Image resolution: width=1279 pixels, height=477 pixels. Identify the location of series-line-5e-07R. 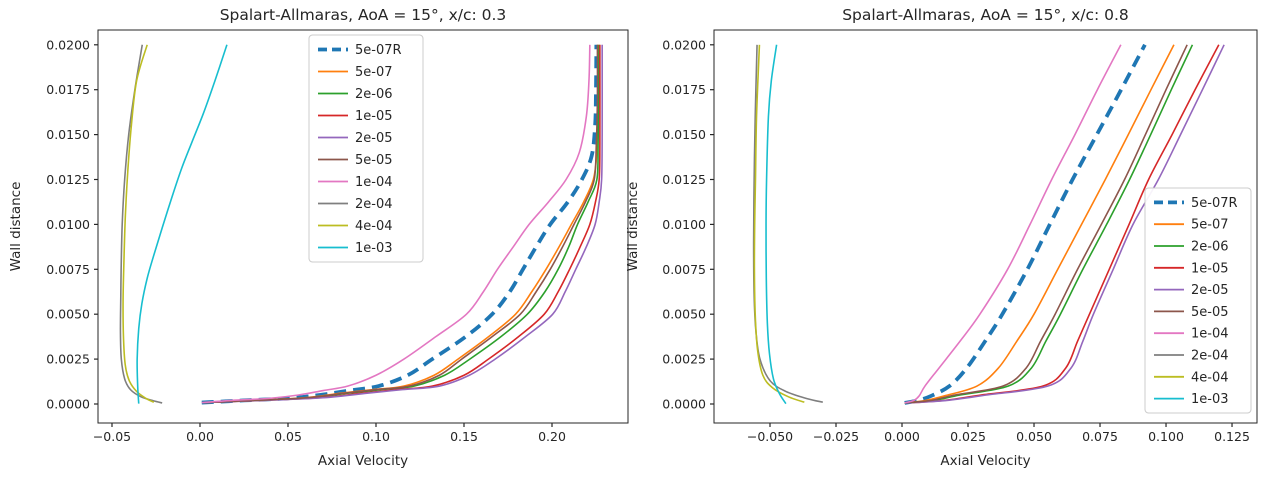
(1025, 224).